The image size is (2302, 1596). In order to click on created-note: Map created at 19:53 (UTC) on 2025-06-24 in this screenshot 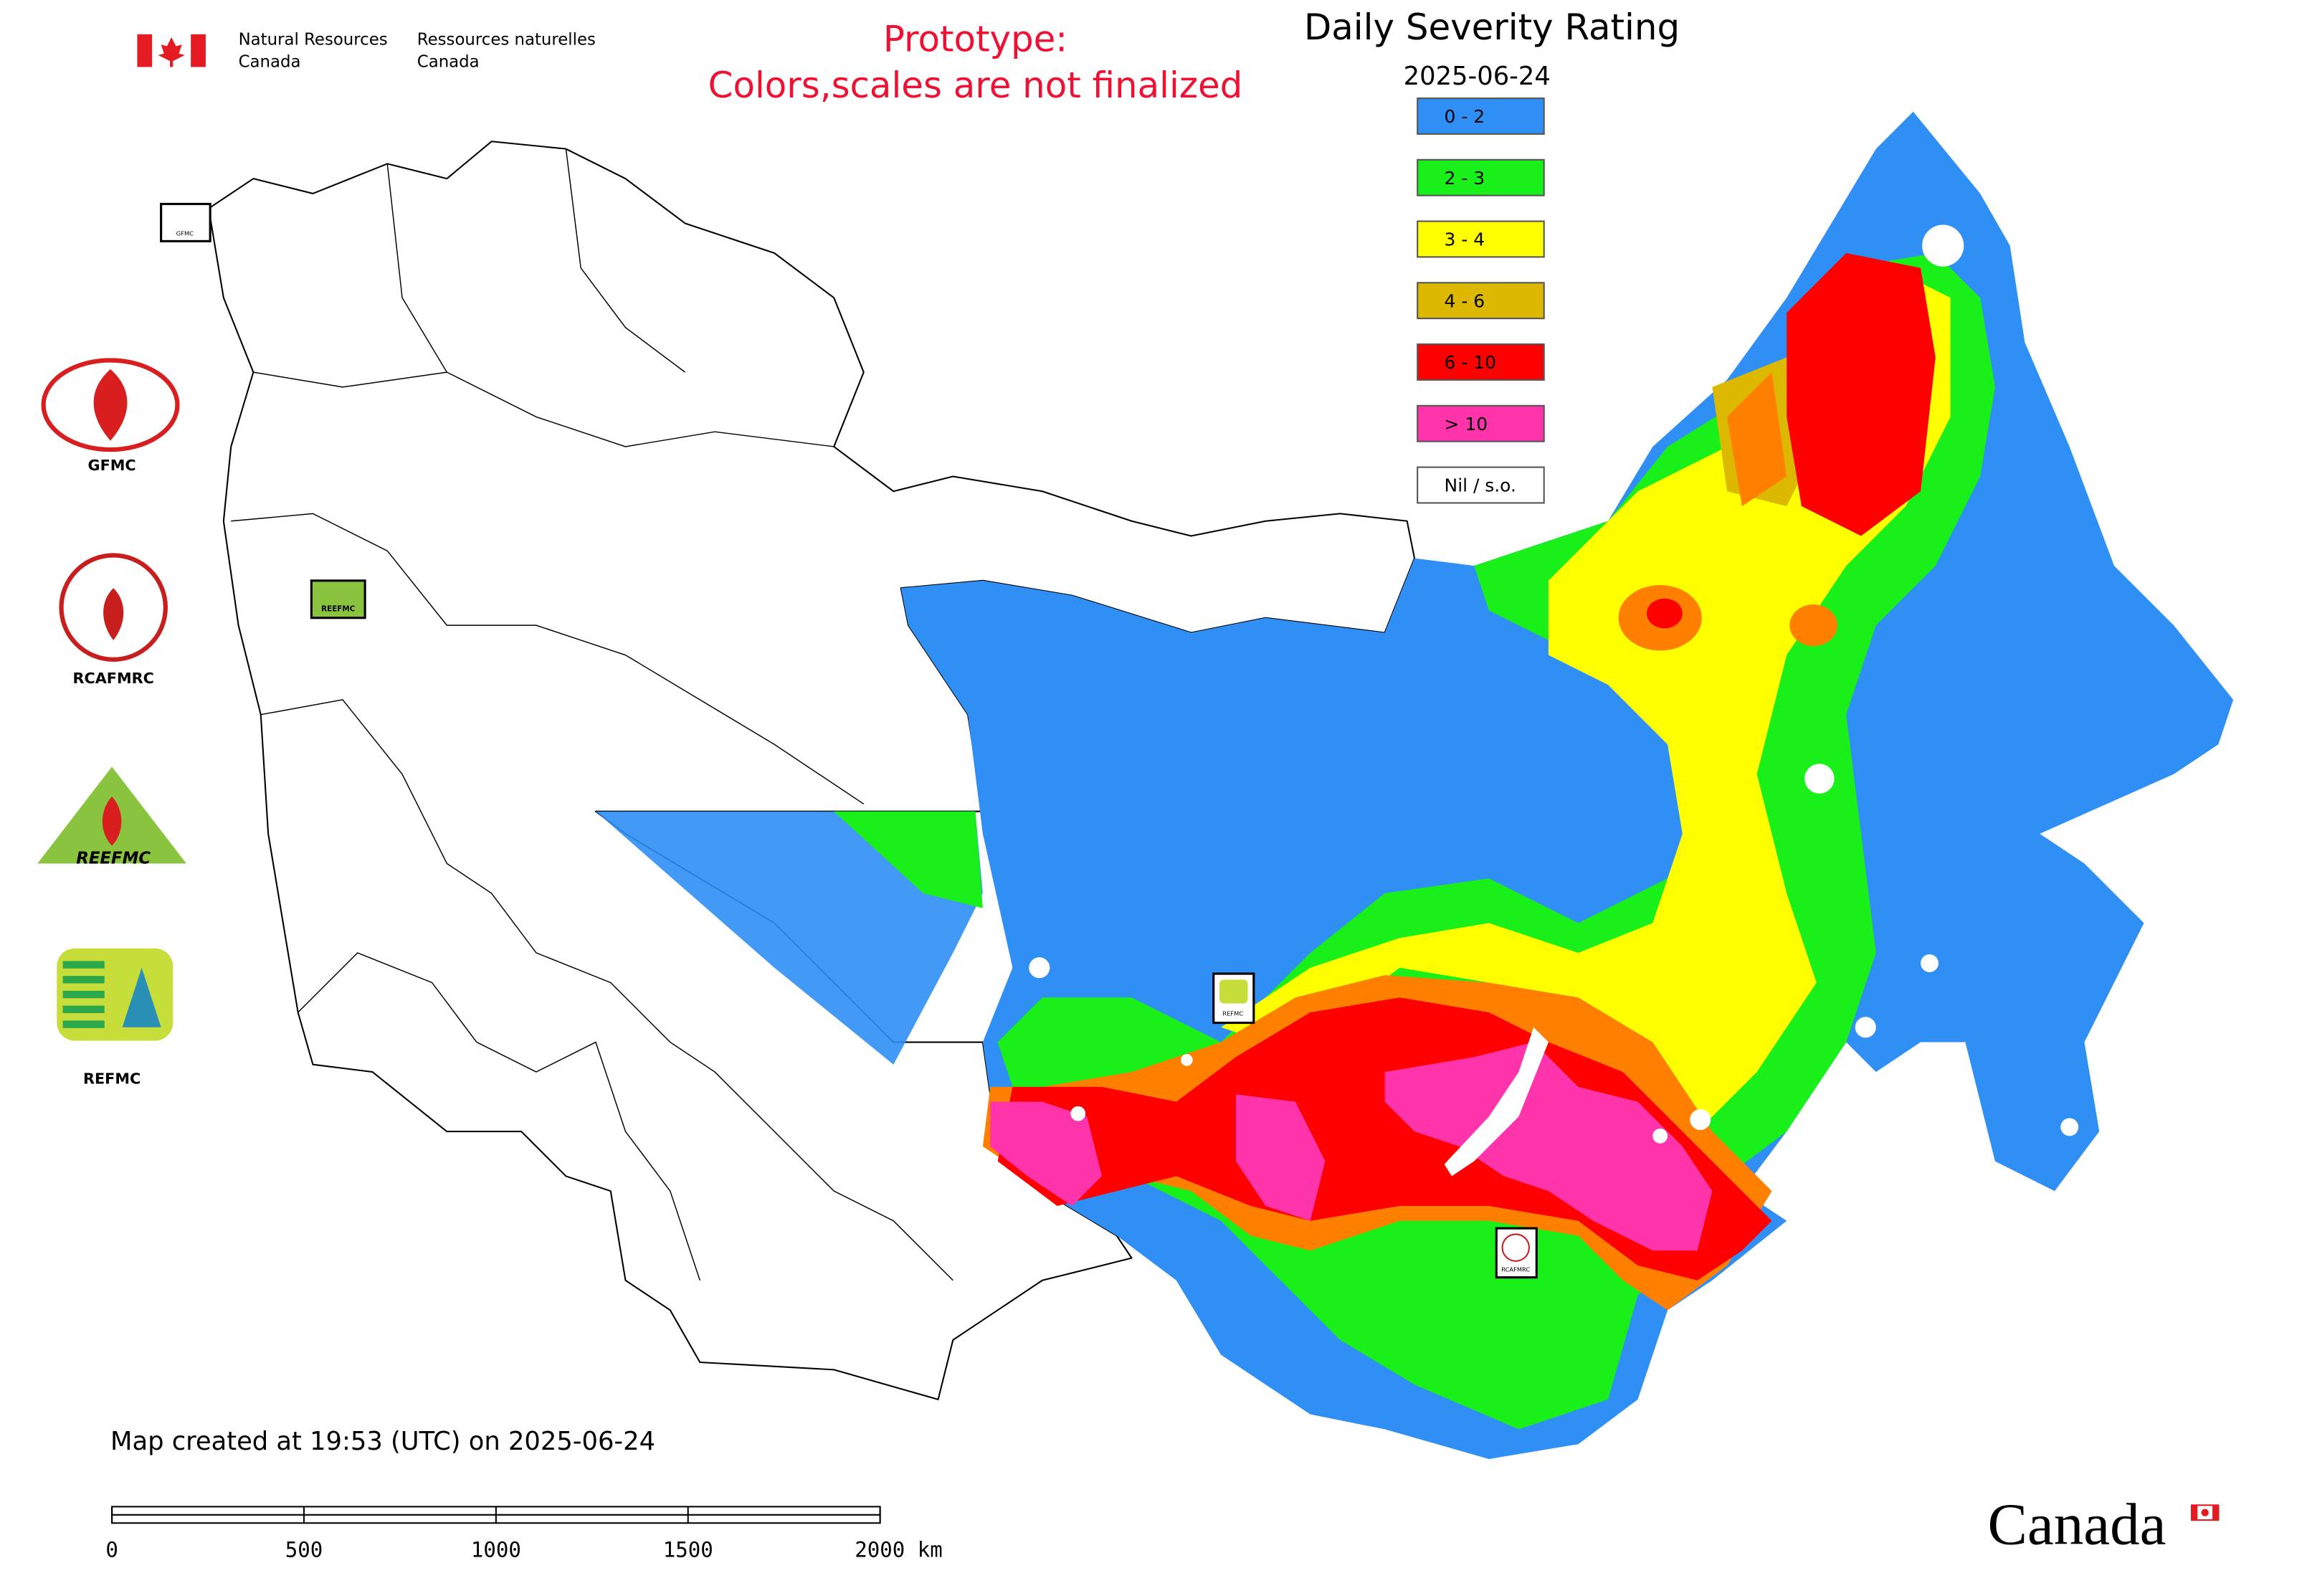, I will do `click(383, 1441)`.